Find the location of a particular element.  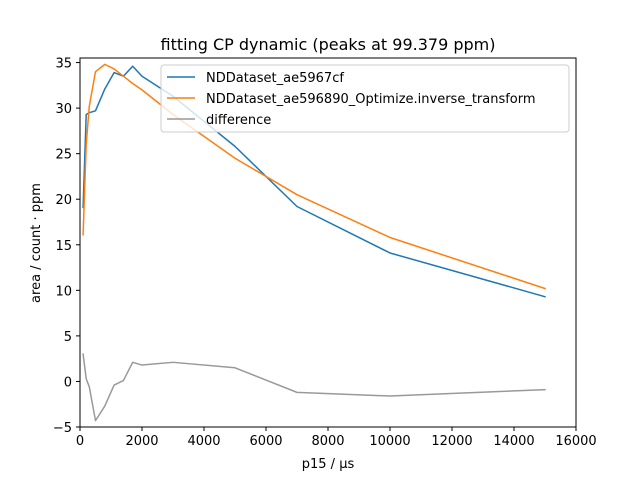

y-tick-label: 30 is located at coordinates (63, 109).